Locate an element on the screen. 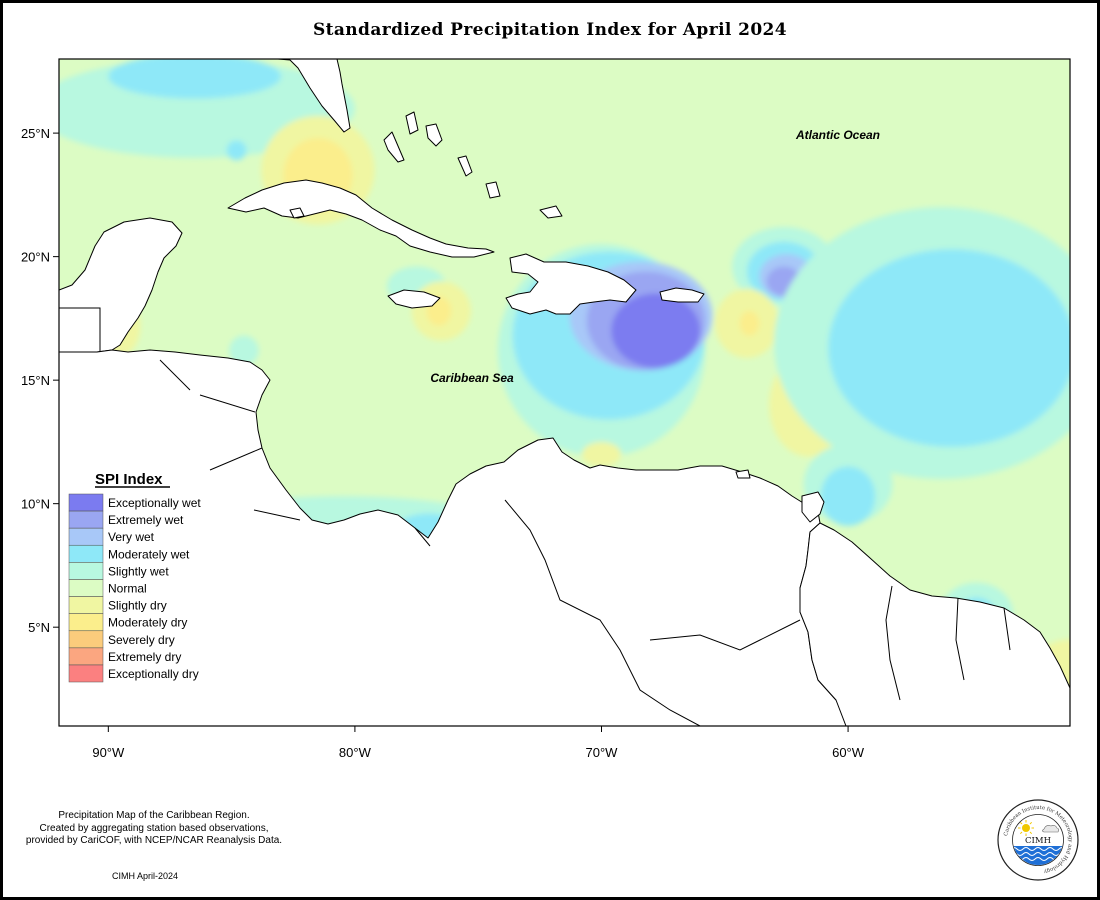 The height and width of the screenshot is (900, 1100). y-tick-label: 5°N is located at coordinates (39, 627).